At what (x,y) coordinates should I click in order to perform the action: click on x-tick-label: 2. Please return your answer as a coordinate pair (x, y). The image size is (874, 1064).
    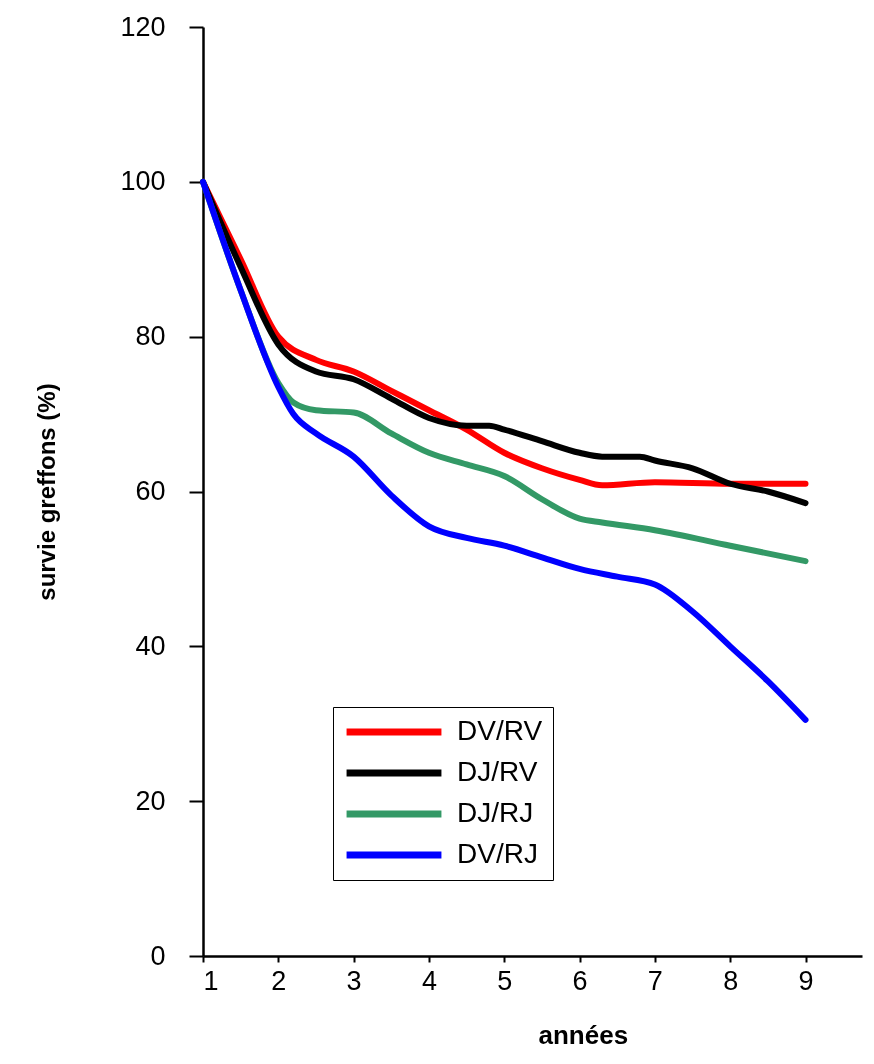
    Looking at the image, I should click on (279, 980).